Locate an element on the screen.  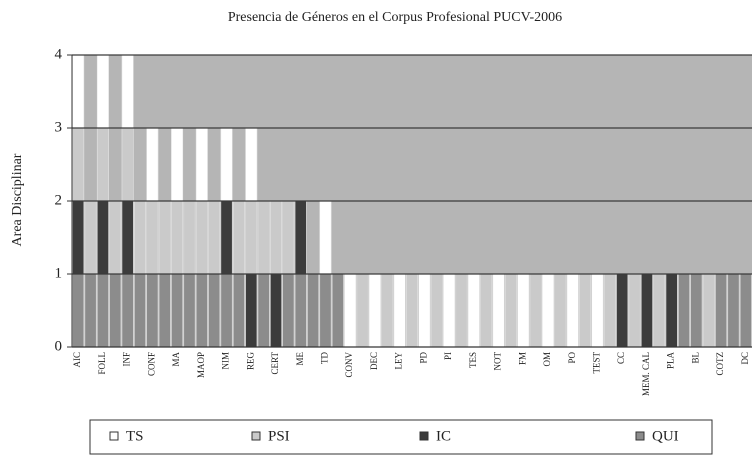
x-tick-label: PD is located at coordinates (423, 358).